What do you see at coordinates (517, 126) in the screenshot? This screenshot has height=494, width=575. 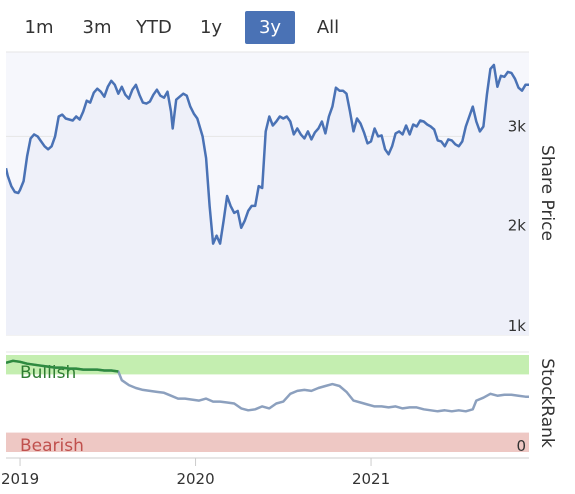 I see `price-tick-label: 3k` at bounding box center [517, 126].